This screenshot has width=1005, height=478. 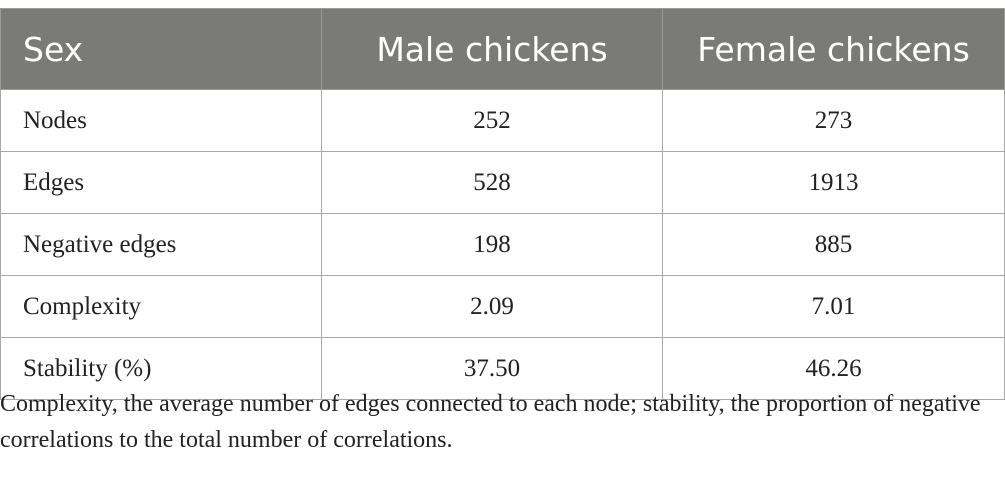 What do you see at coordinates (161, 306) in the screenshot?
I see `row-label: Complexity` at bounding box center [161, 306].